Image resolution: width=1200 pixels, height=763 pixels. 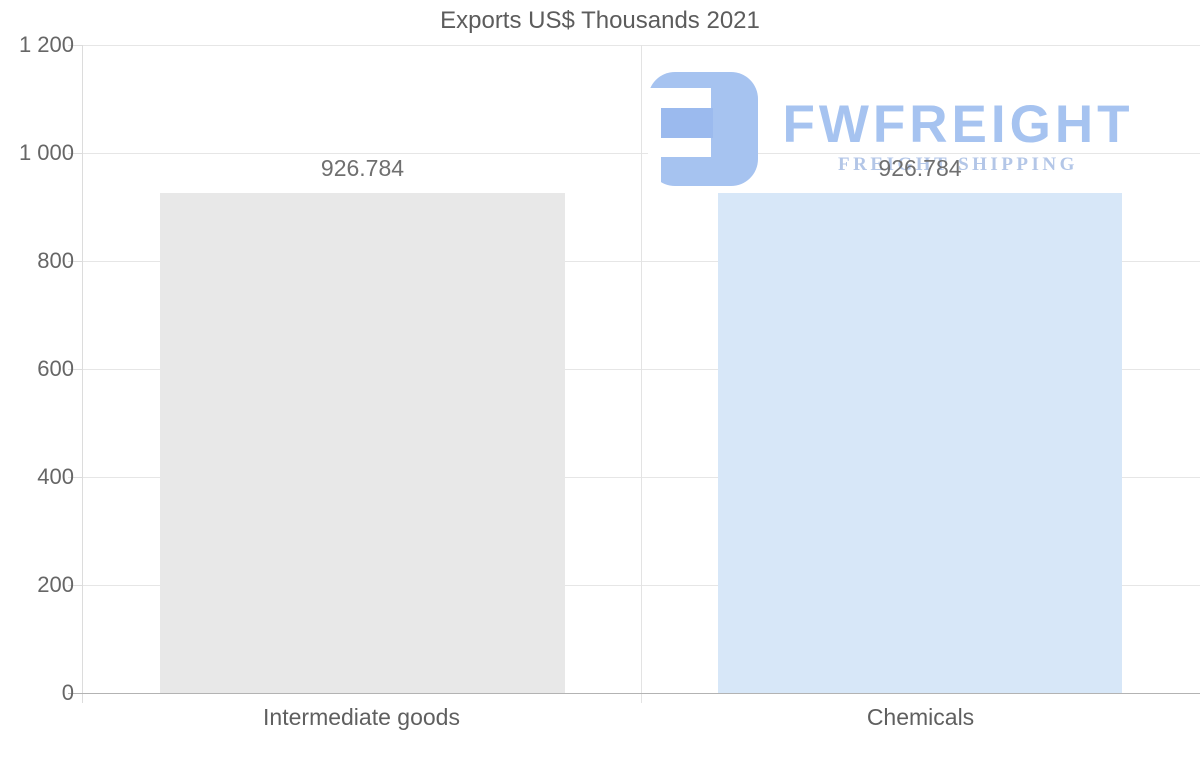 I want to click on x-axis-line, so click(x=634, y=693).